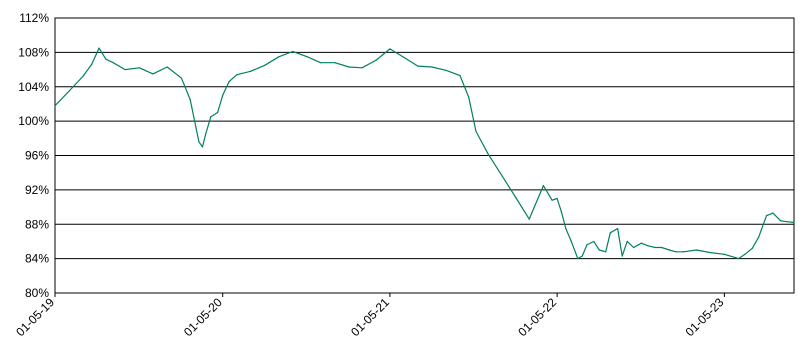 The width and height of the screenshot is (799, 349). Describe the element at coordinates (33, 87) in the screenshot. I see `y-tick-label: 104%` at that location.